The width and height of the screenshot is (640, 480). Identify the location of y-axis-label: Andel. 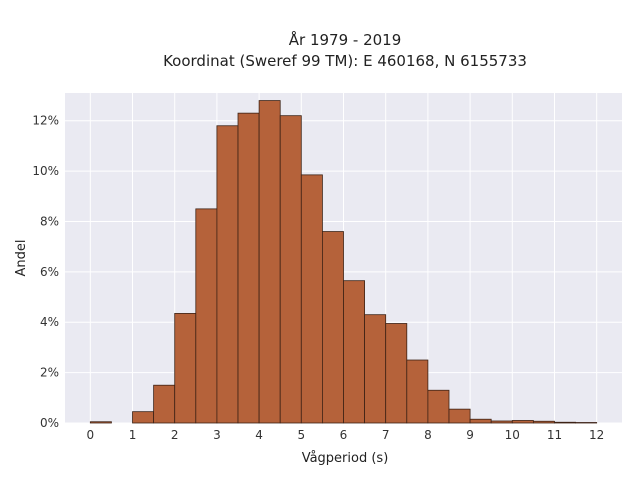
(21, 258).